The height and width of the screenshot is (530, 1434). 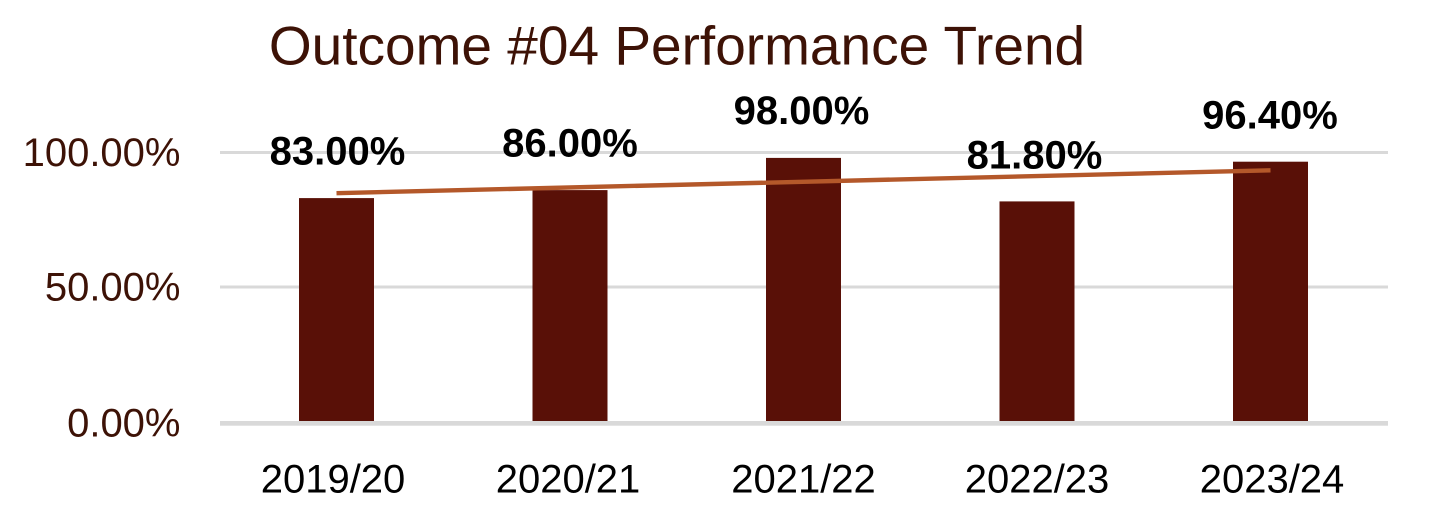 What do you see at coordinates (802, 111) in the screenshot?
I see `svg-text: 98.00%` at bounding box center [802, 111].